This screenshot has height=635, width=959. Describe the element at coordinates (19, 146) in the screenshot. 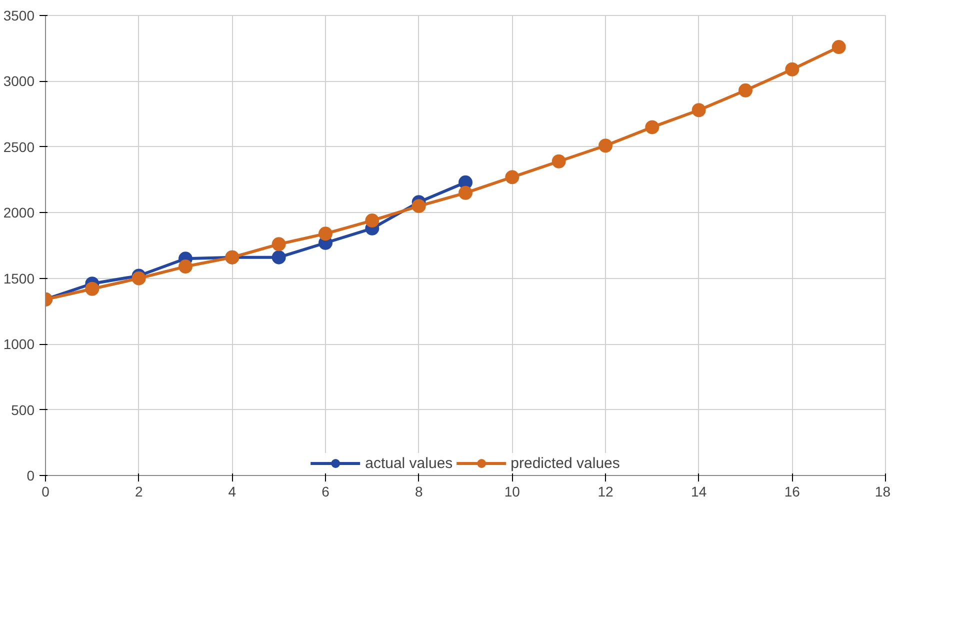

I see `y-tick-label: 2500` at that location.